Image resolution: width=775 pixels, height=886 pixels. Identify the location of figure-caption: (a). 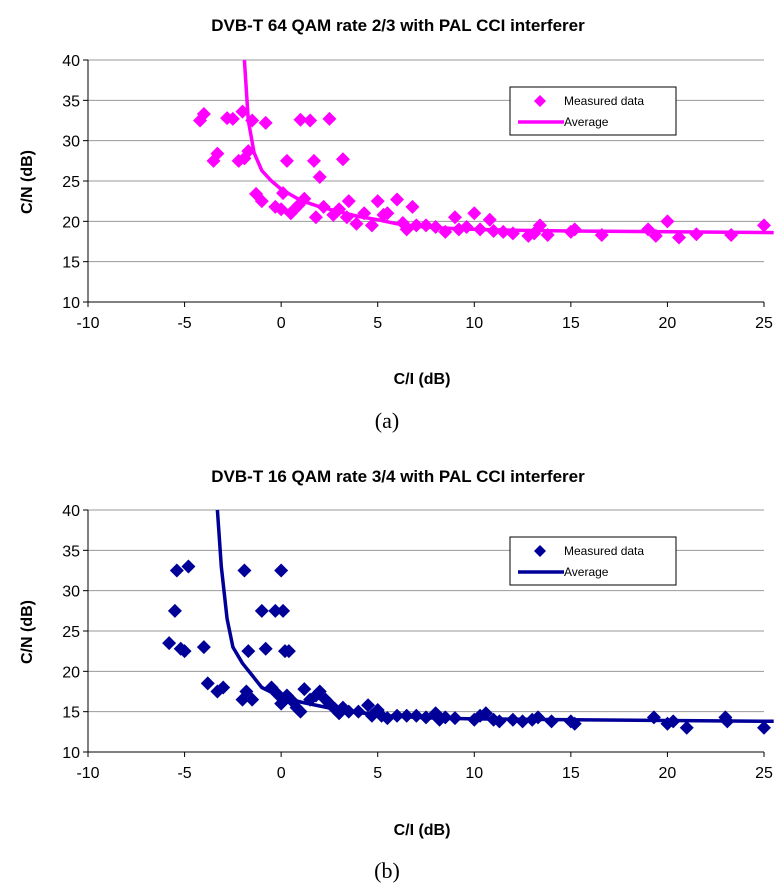
(387, 420).